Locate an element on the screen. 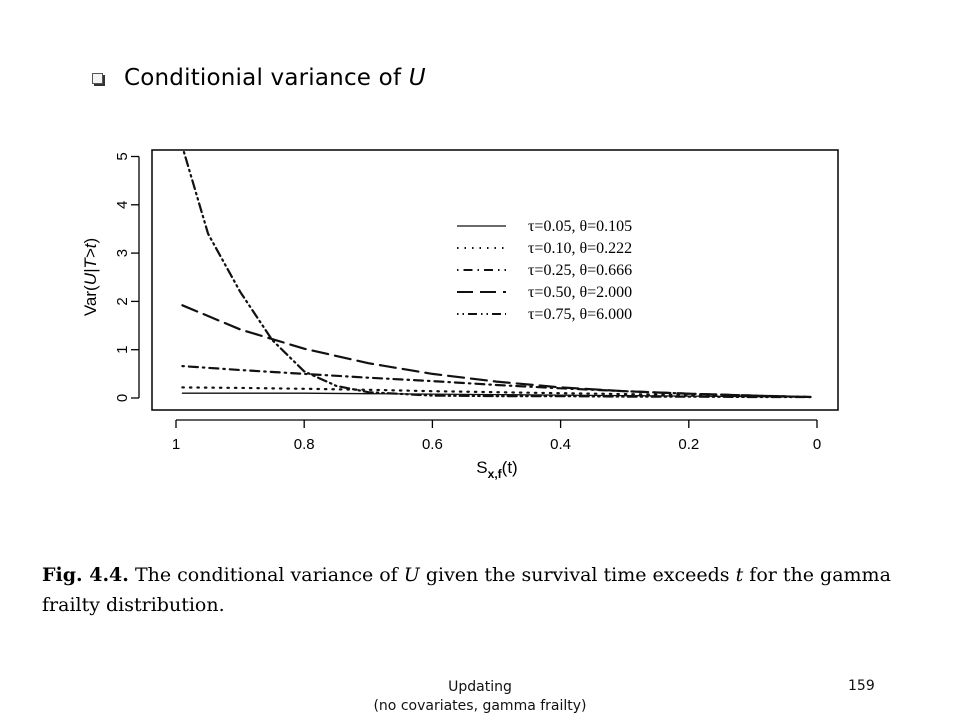  y-tick-label: 3 is located at coordinates (122, 253).